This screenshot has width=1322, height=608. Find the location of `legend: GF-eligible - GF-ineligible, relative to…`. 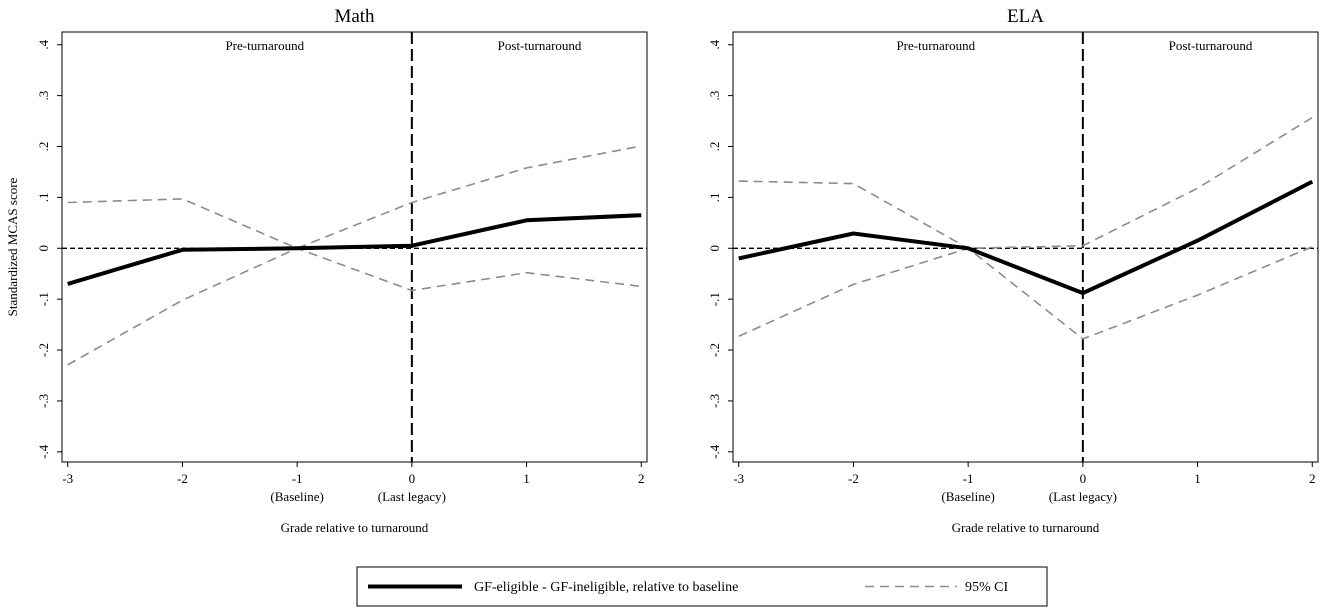

legend: GF-eligible - GF-ineligible, relative to… is located at coordinates (702, 586).